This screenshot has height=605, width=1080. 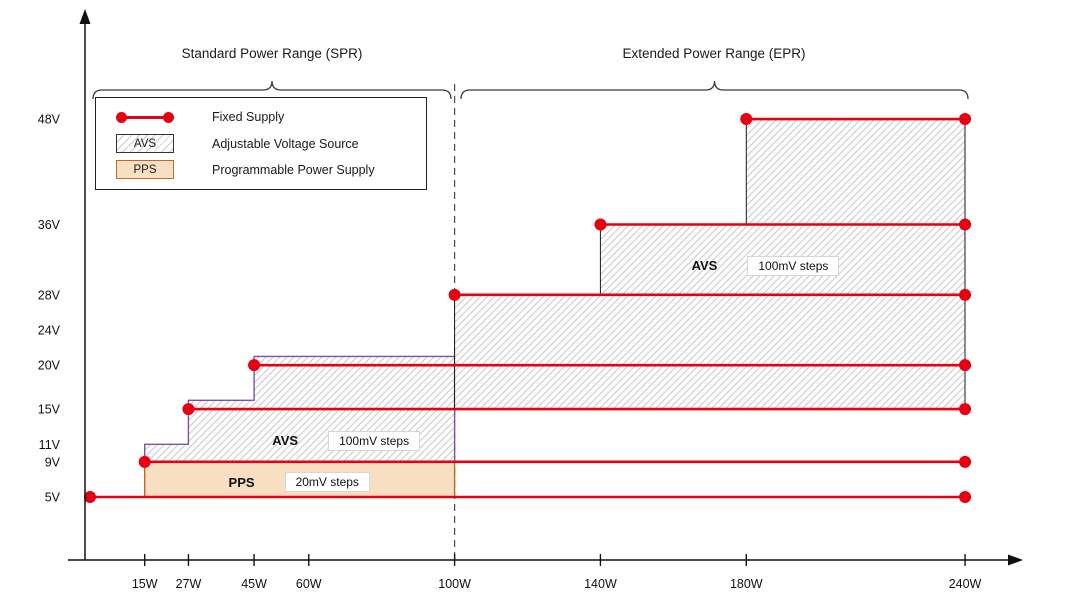 I want to click on legend-label-avs: Adjustable Voltage Source, so click(x=285, y=143).